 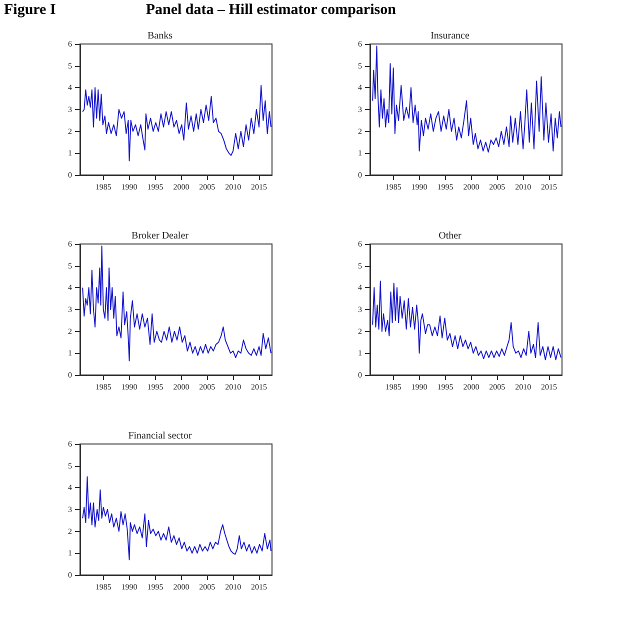 What do you see at coordinates (450, 236) in the screenshot?
I see `chart-title: Other` at bounding box center [450, 236].